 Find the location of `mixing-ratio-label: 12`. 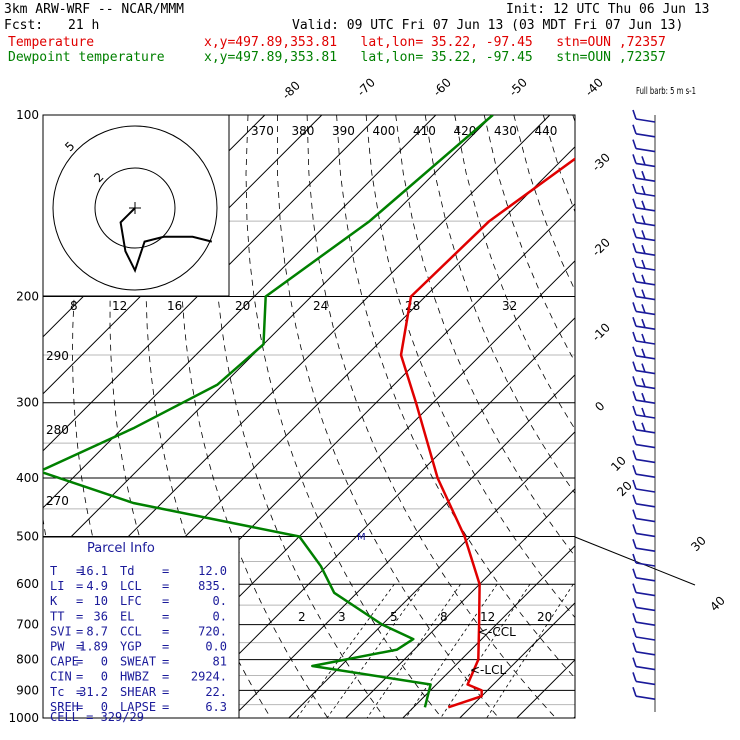

mixing-ratio-label: 12 is located at coordinates (487, 617).